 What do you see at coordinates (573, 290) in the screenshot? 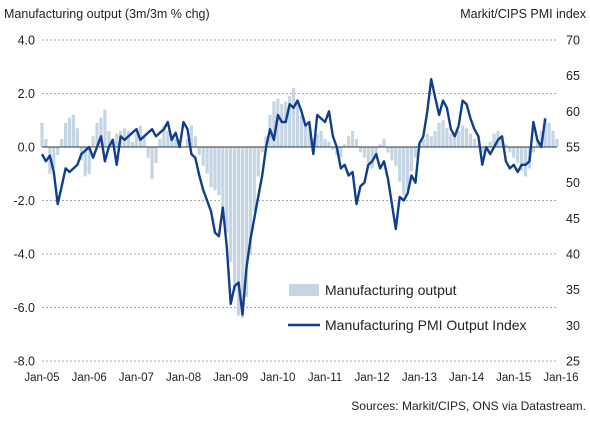
I see `right-tick-label: 35` at bounding box center [573, 290].